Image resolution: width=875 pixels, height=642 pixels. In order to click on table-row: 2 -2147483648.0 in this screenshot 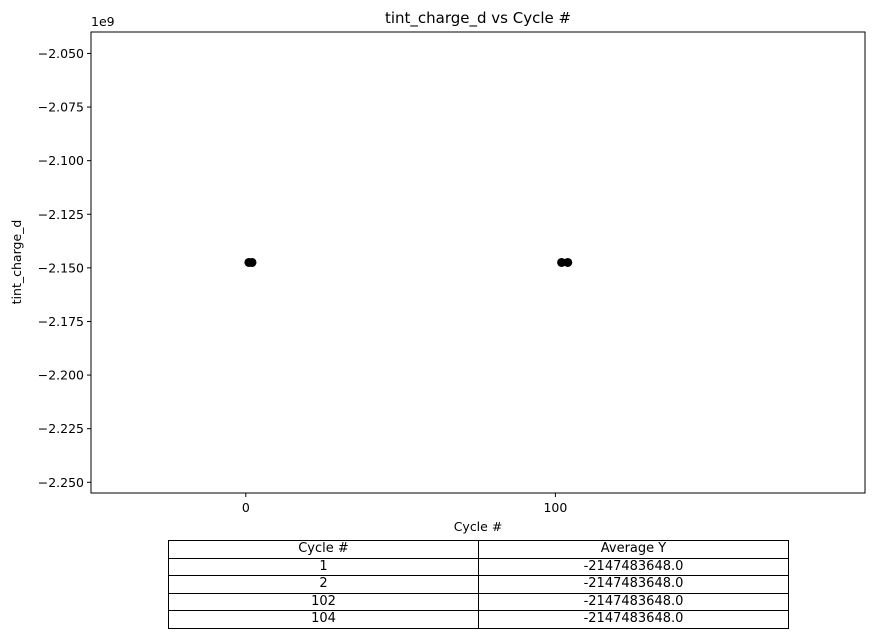, I will do `click(478, 584)`.